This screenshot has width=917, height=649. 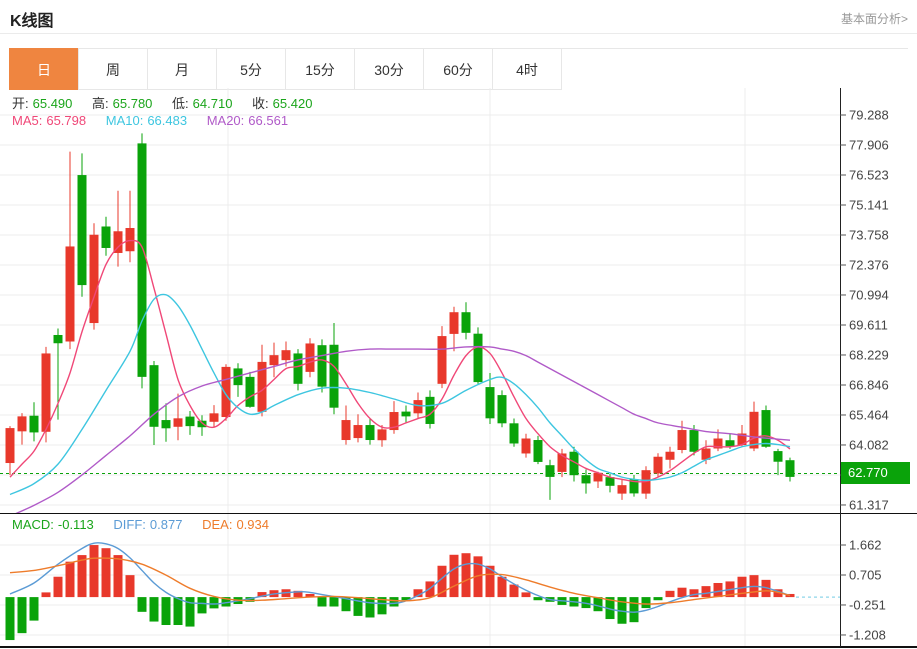 I want to click on macd-legend: MACD: -0.113 DIFF: 0.877 DEA: 0.934, so click(x=142, y=524).